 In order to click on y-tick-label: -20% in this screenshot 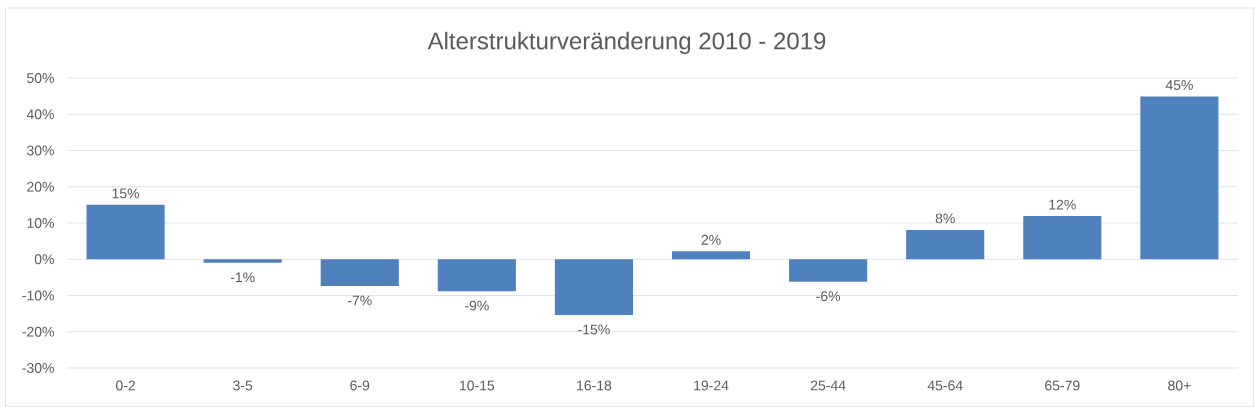, I will do `click(38, 331)`.